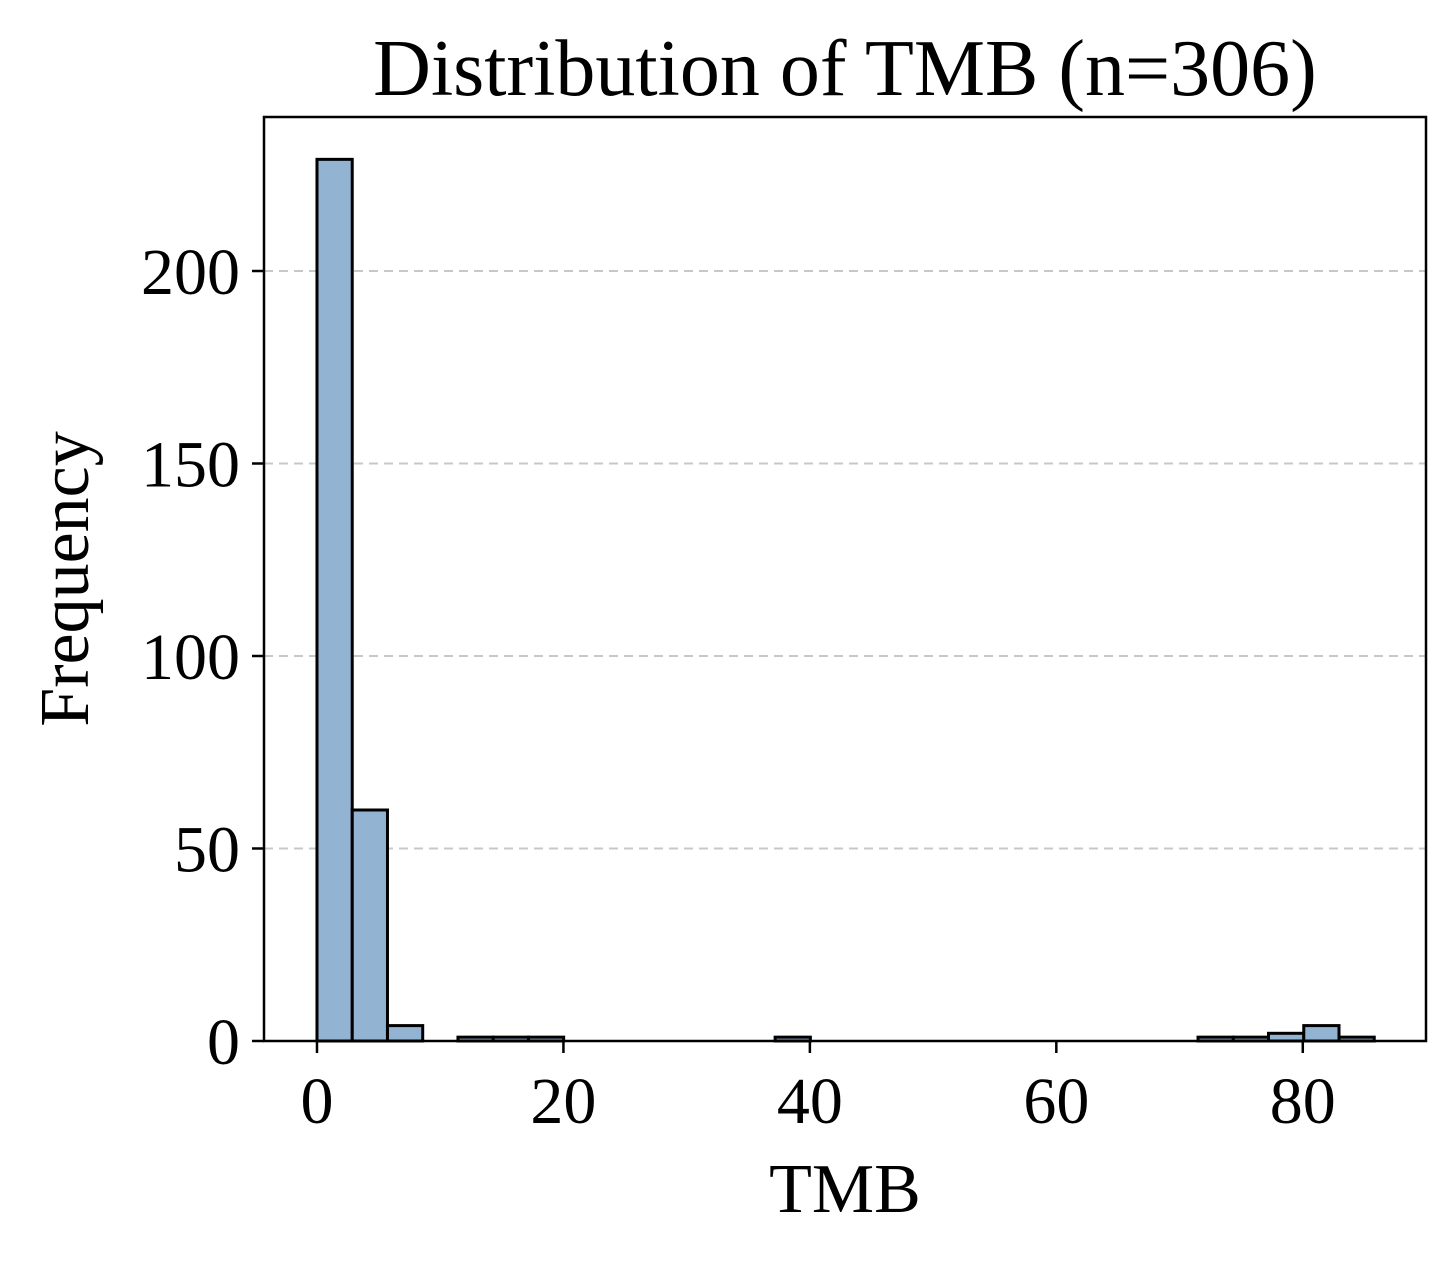 This screenshot has height=1261, width=1455. I want to click on y-tick-label: 100, so click(190, 657).